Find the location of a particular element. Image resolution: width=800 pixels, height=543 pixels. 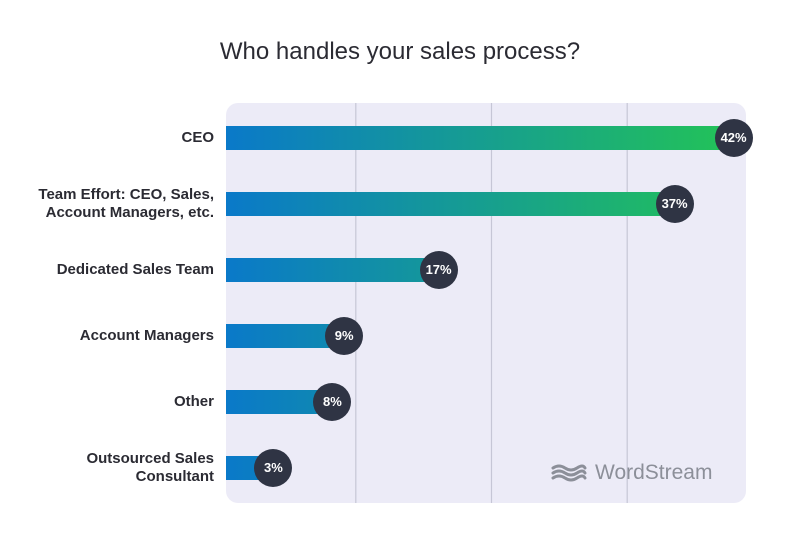

category-label-line: Other is located at coordinates (193, 401).